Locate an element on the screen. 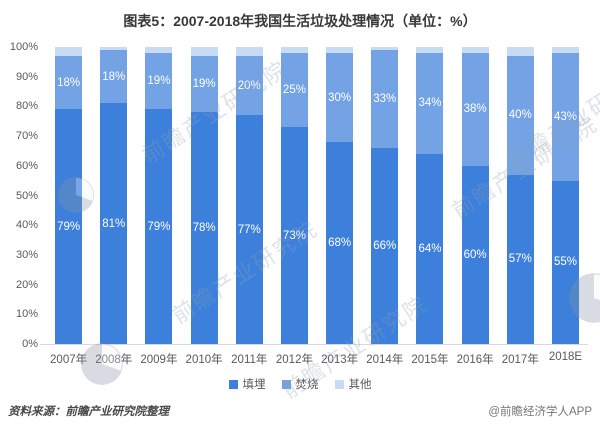 The width and height of the screenshot is (600, 424). stacked-bar: 79% 19% is located at coordinates (159, 195).